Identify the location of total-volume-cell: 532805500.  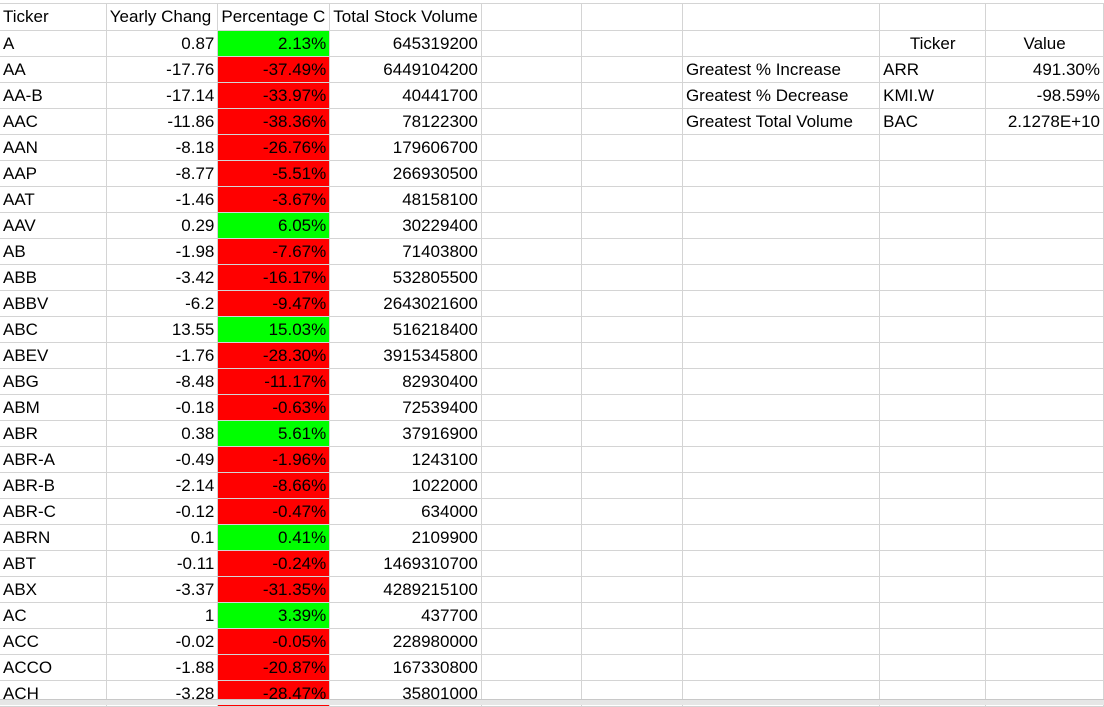
(405, 277).